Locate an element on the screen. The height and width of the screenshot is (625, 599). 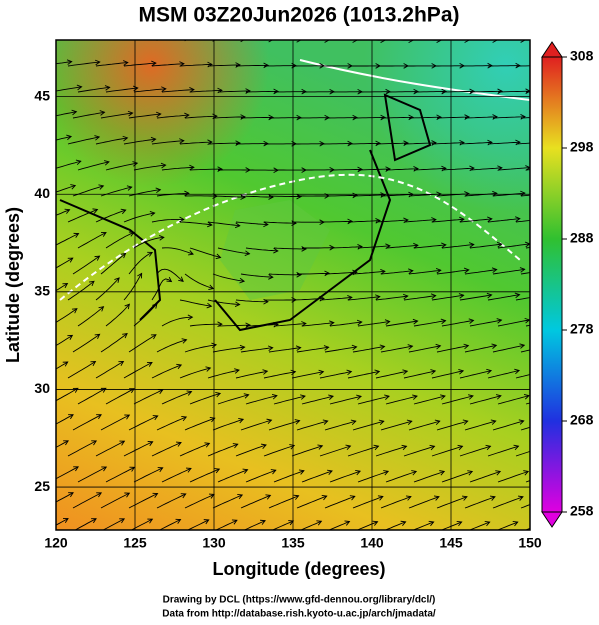
colorbar-tick-label: 298 is located at coordinates (582, 147).